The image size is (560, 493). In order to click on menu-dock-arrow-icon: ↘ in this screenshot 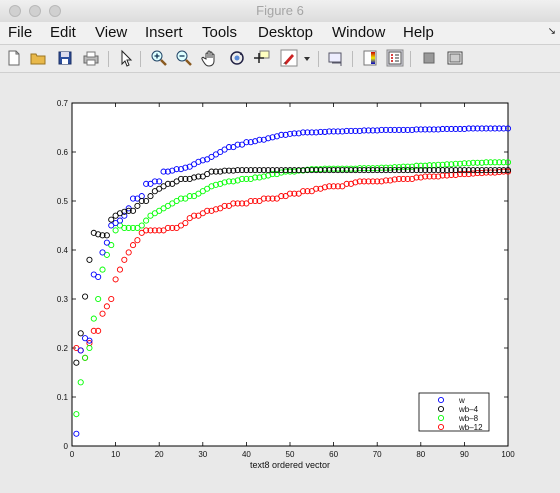, I will do `click(551, 31)`.